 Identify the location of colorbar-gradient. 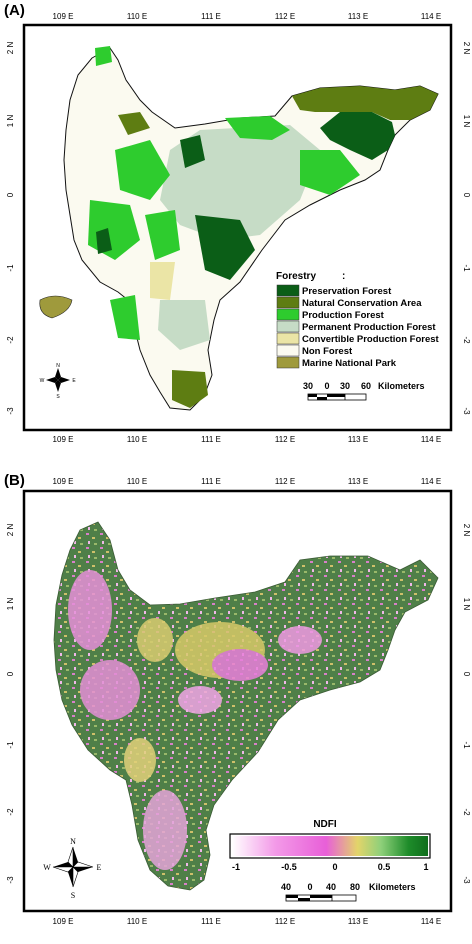
(330, 846).